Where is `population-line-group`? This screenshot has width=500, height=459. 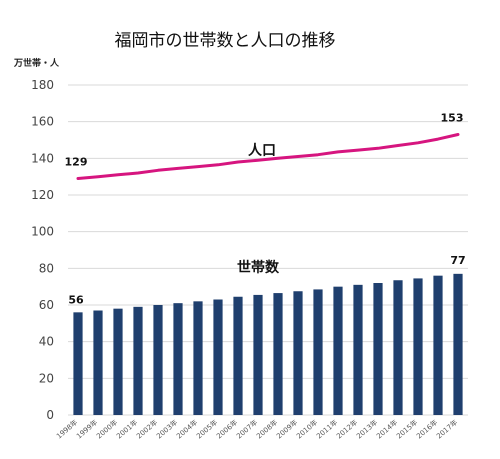
population-line-group is located at coordinates (268, 156).